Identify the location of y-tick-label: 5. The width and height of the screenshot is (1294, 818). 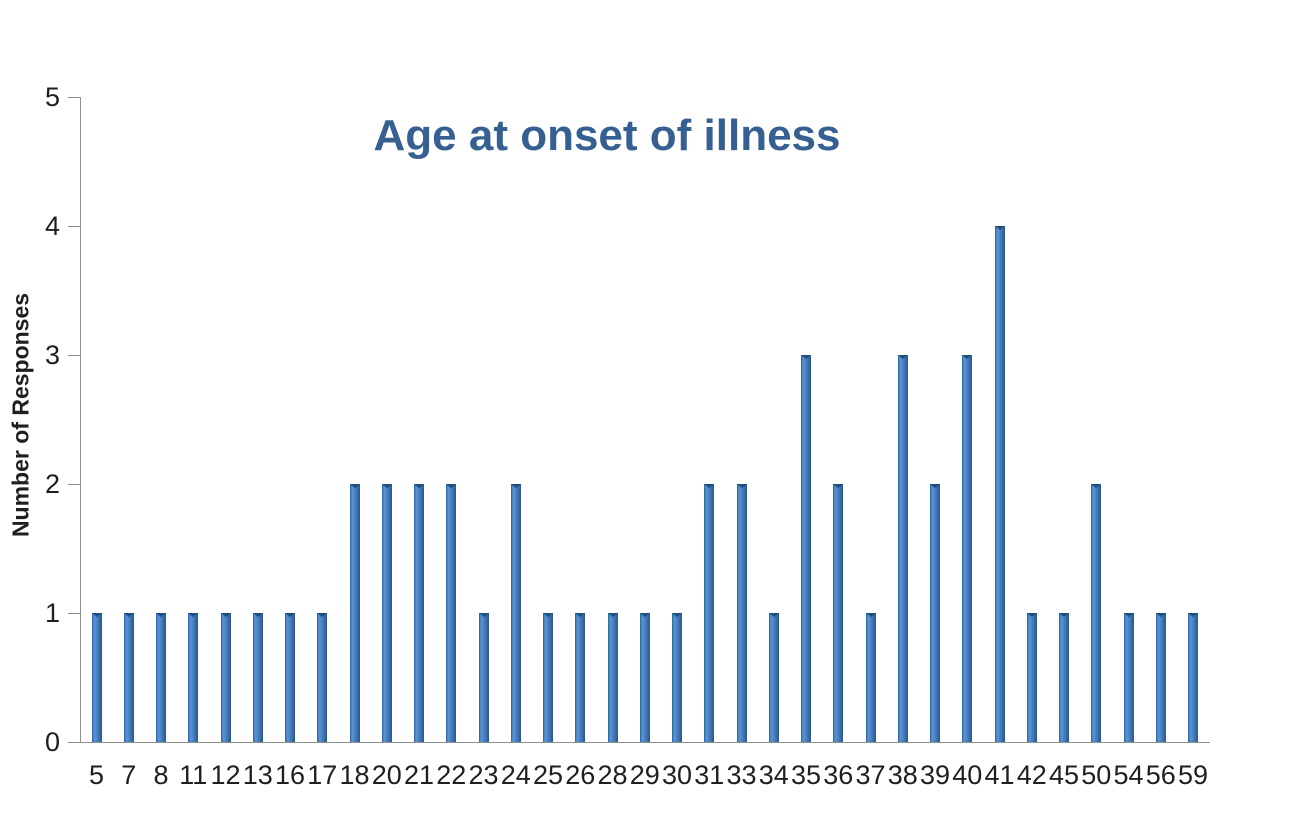
(52, 97).